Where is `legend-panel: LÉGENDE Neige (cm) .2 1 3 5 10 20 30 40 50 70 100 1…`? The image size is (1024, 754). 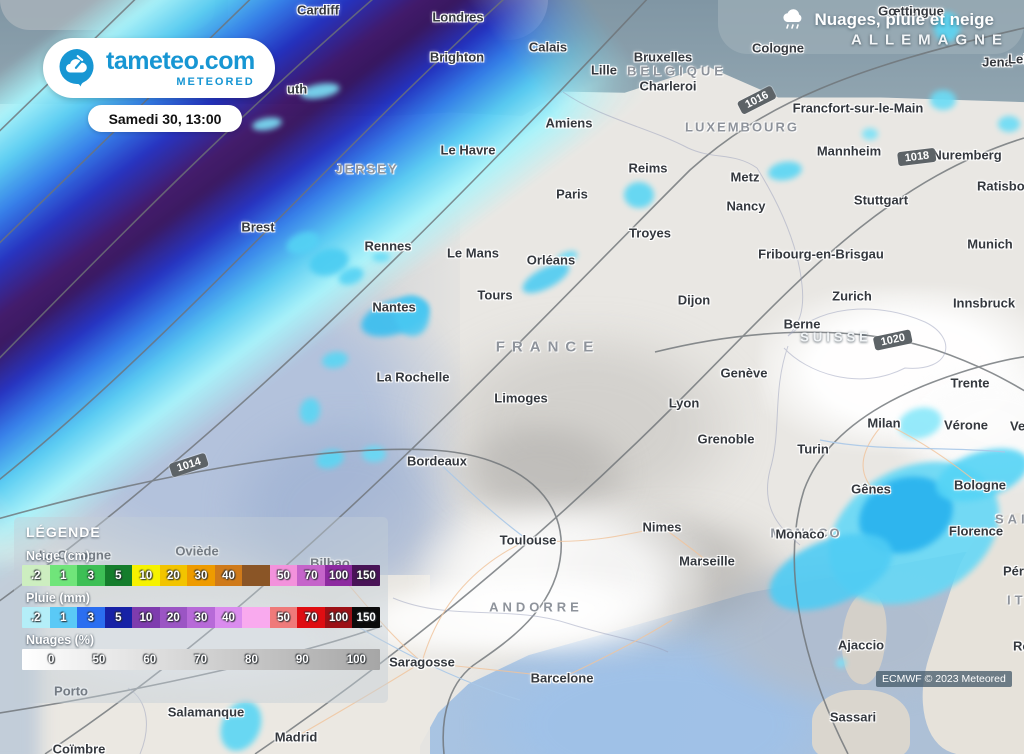 legend-panel: LÉGENDE Neige (cm) .2 1 3 5 10 20 30 40 50 70 100 1… is located at coordinates (201, 610).